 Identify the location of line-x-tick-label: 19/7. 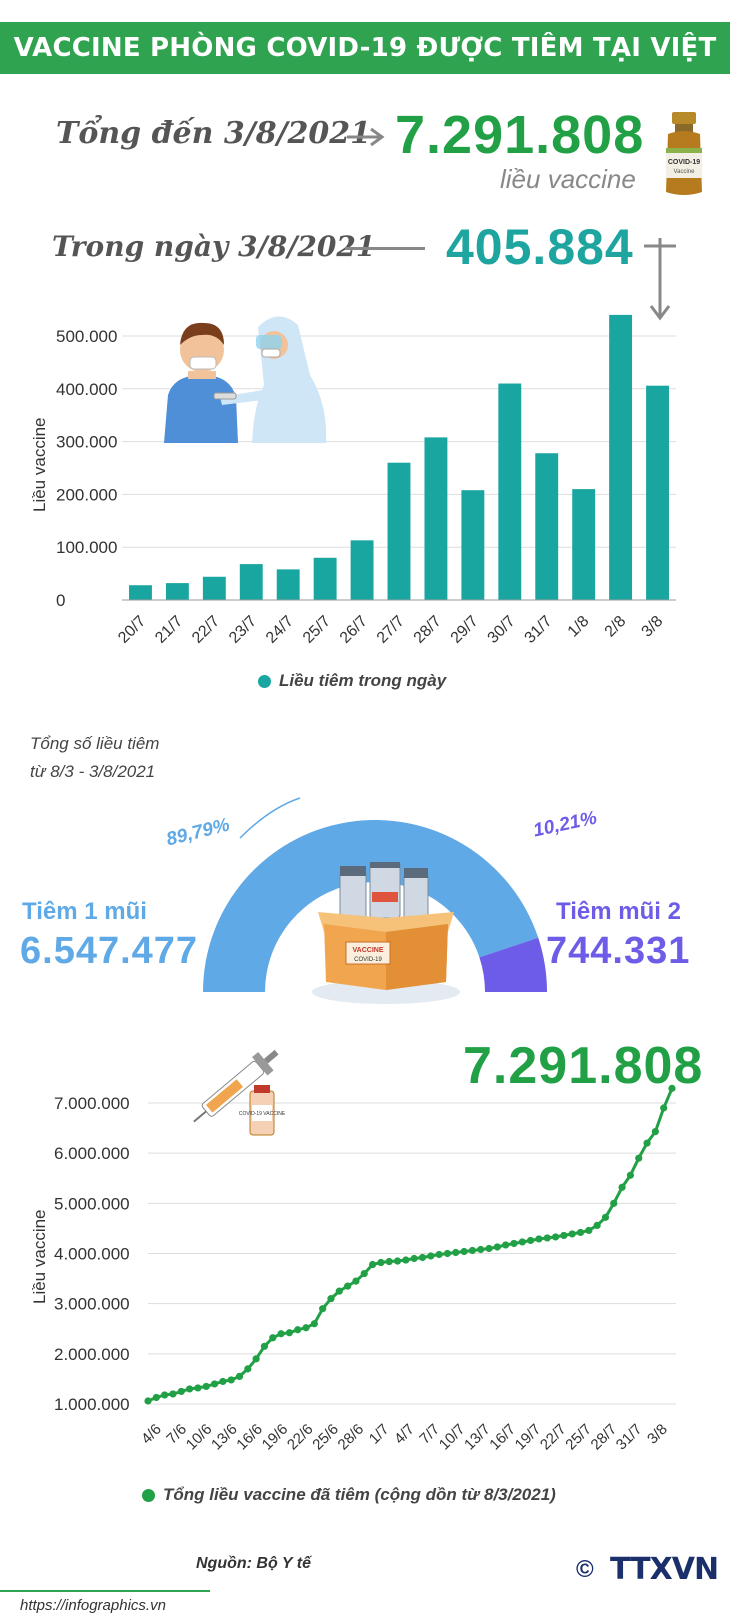
(528, 1437).